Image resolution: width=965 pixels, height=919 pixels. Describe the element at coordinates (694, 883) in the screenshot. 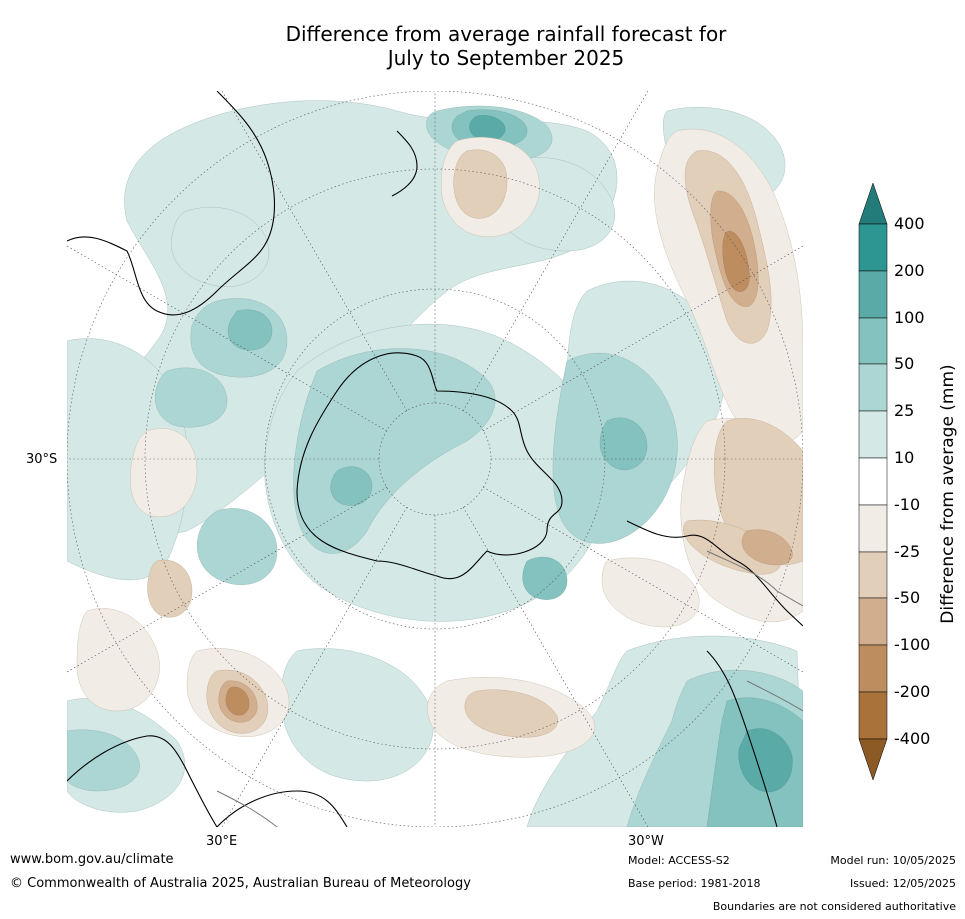

I see `base-period: Base period: 1981-2018` at that location.